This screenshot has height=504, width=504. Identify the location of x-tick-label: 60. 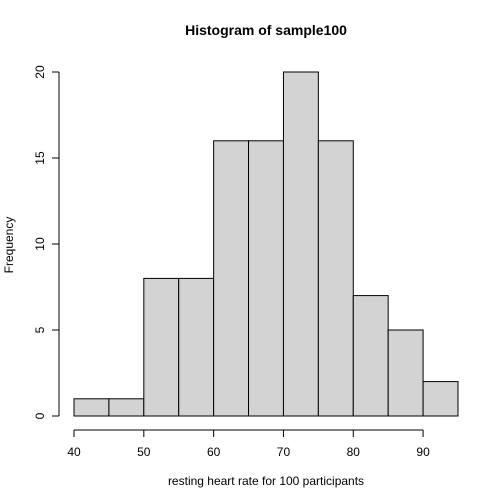
(214, 452).